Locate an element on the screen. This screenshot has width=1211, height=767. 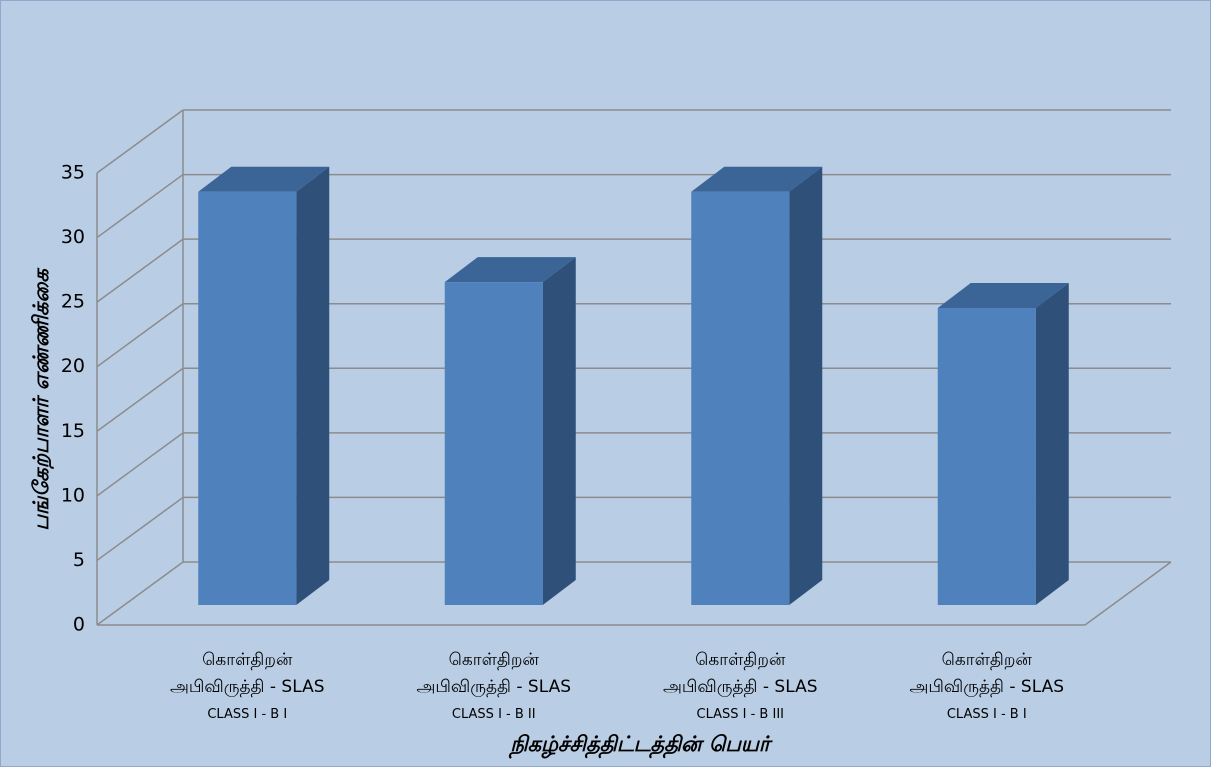
y-tick-label: 15 is located at coordinates (73, 431).